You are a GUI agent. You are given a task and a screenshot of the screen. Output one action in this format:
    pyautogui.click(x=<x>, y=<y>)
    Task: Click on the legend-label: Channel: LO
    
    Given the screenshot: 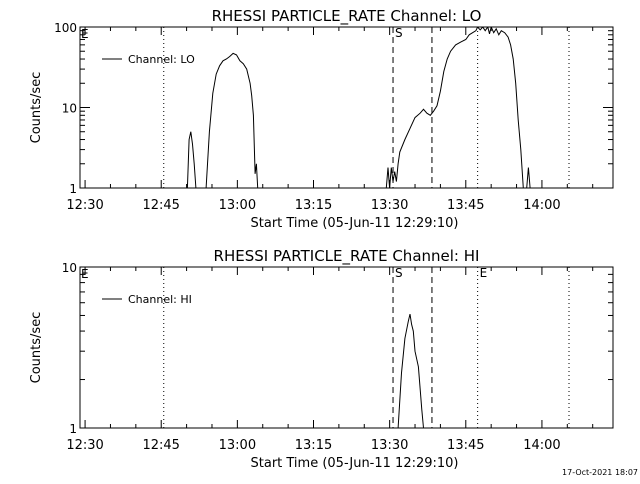 What is the action you would take?
    pyautogui.click(x=161, y=59)
    